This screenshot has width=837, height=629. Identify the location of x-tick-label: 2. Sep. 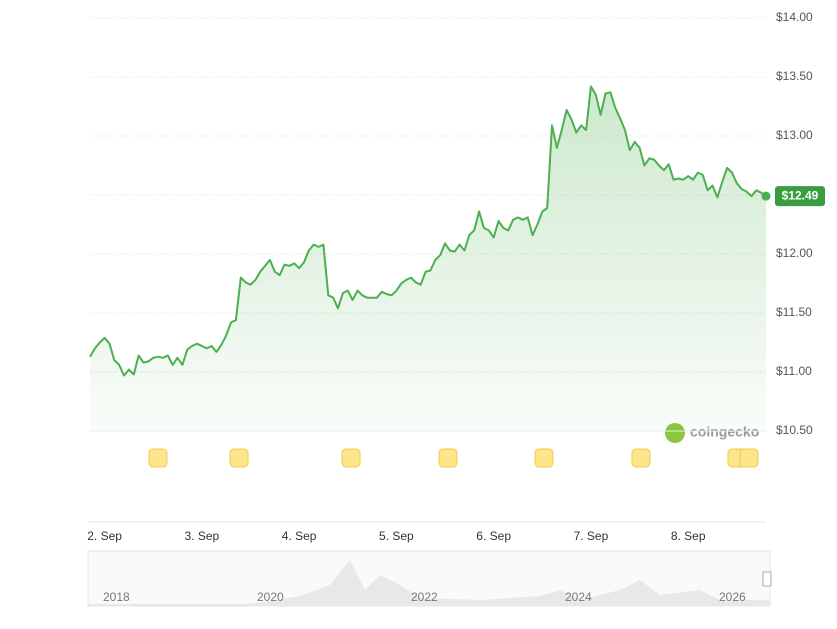
(104, 536).